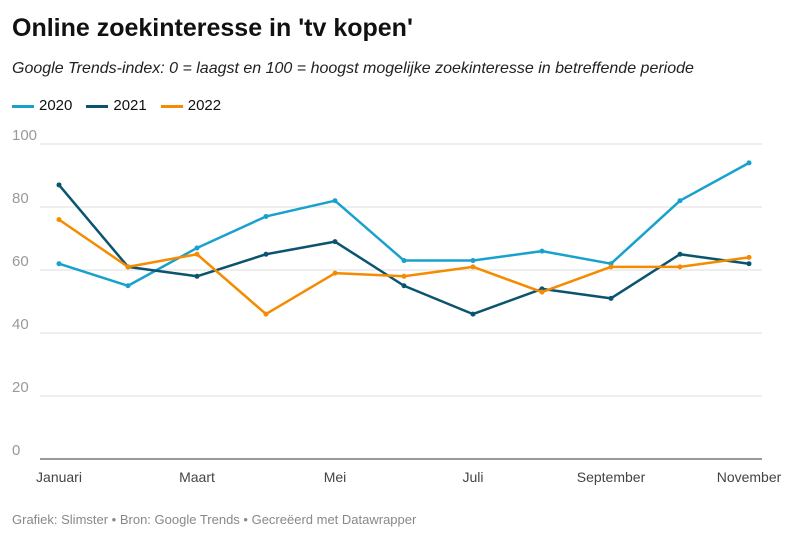  Describe the element at coordinates (212, 28) in the screenshot. I see `chart-title: Online zoekinteresse in 'tv kopen'` at that location.